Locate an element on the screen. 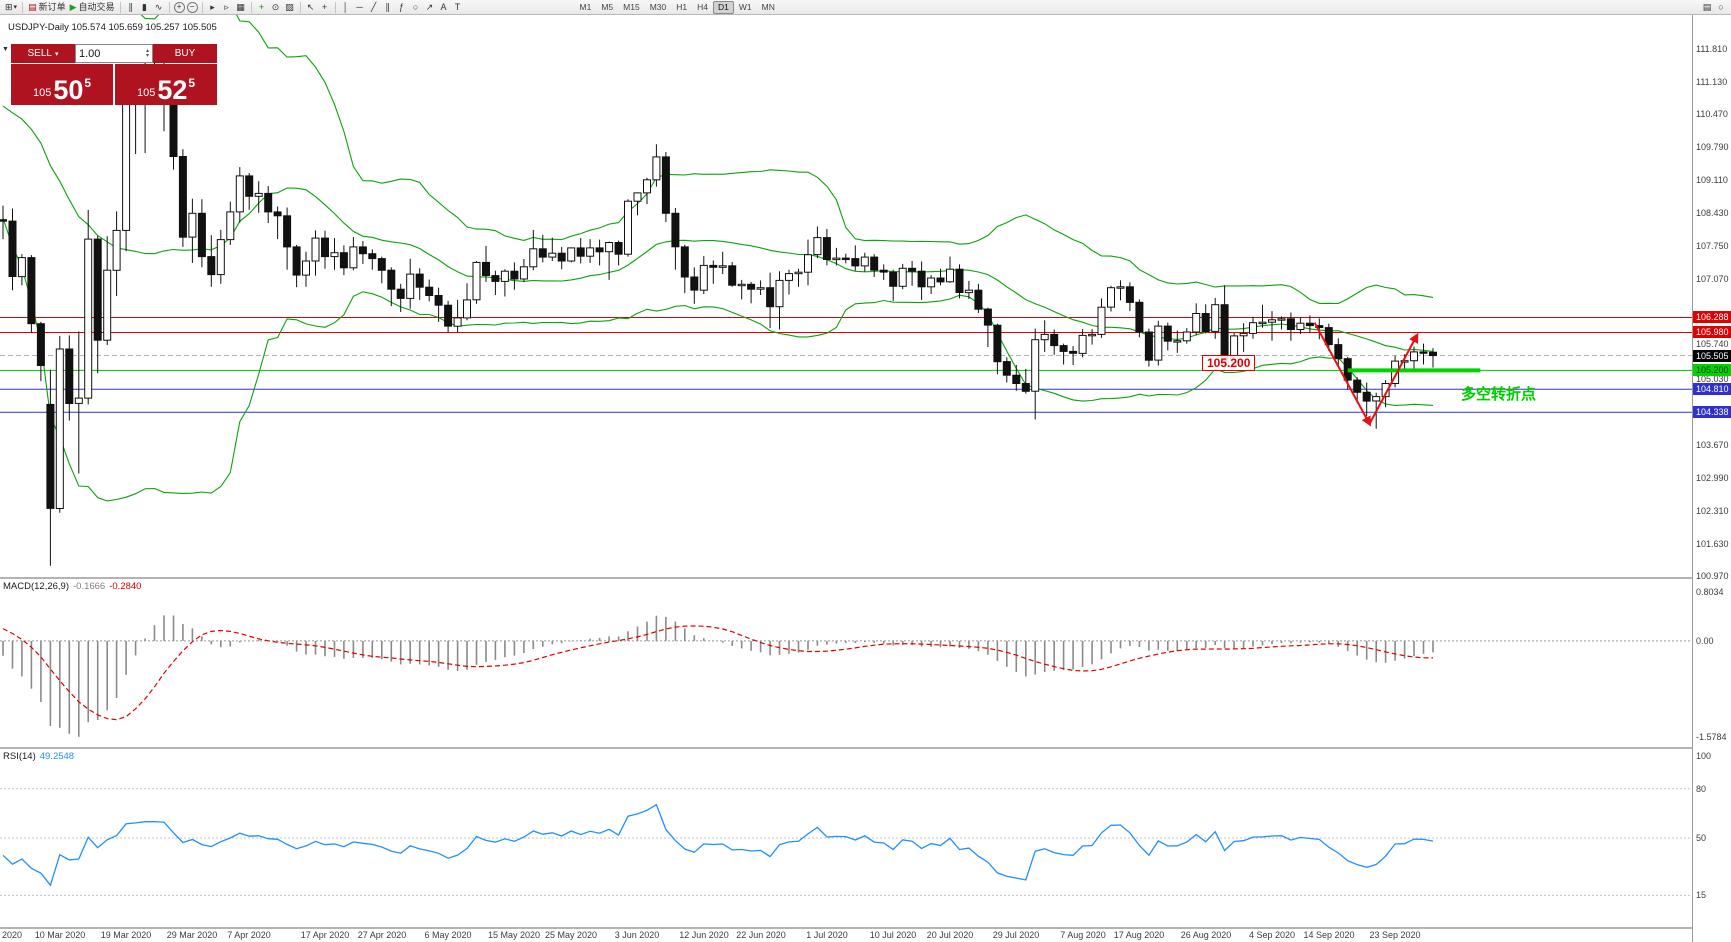 This screenshot has width=1731, height=942. date-axis-label: 7 Apr 2020 is located at coordinates (249, 935).